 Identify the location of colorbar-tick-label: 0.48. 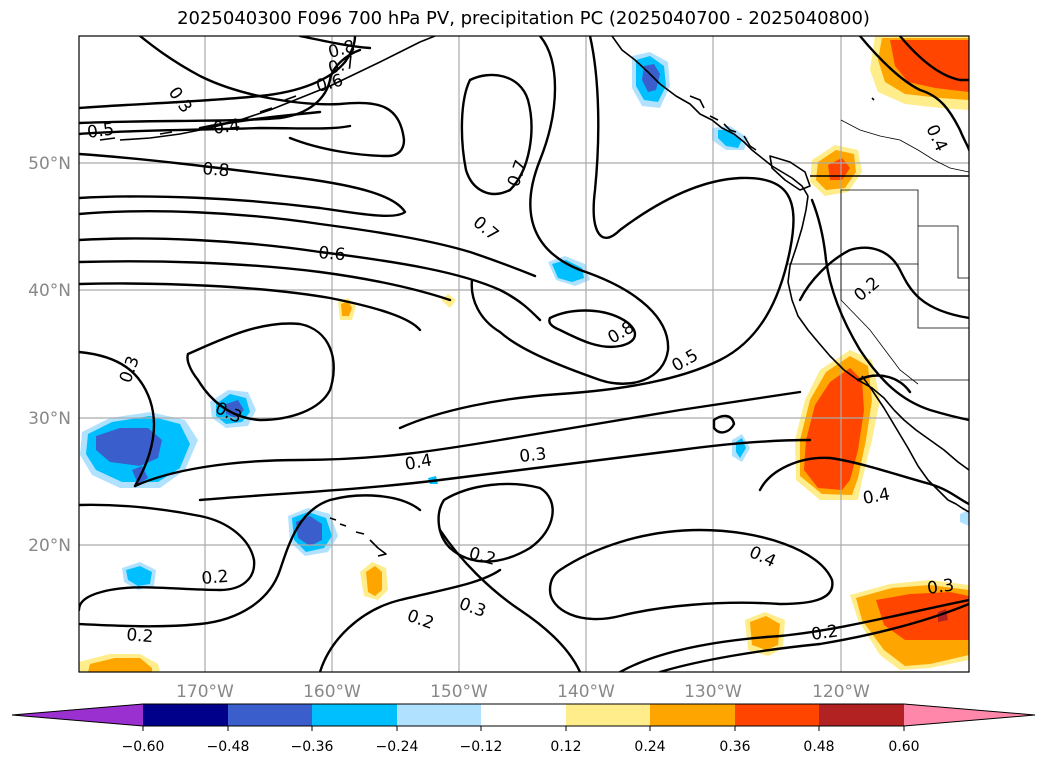
(818, 747).